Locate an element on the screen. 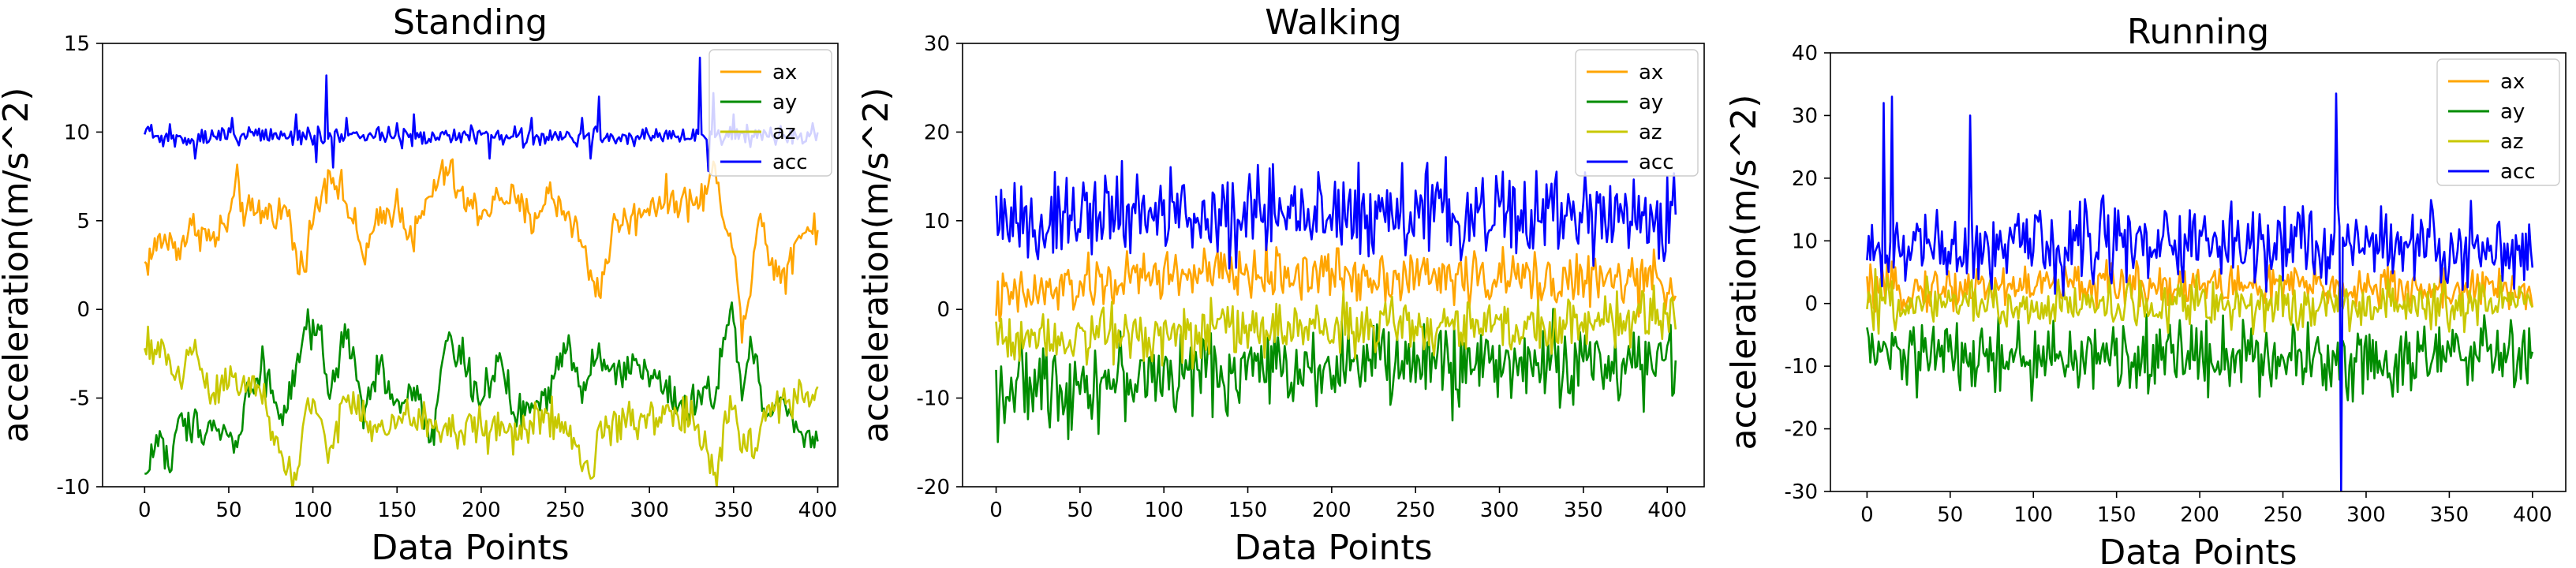  y-tick-label: -5 is located at coordinates (79, 399).